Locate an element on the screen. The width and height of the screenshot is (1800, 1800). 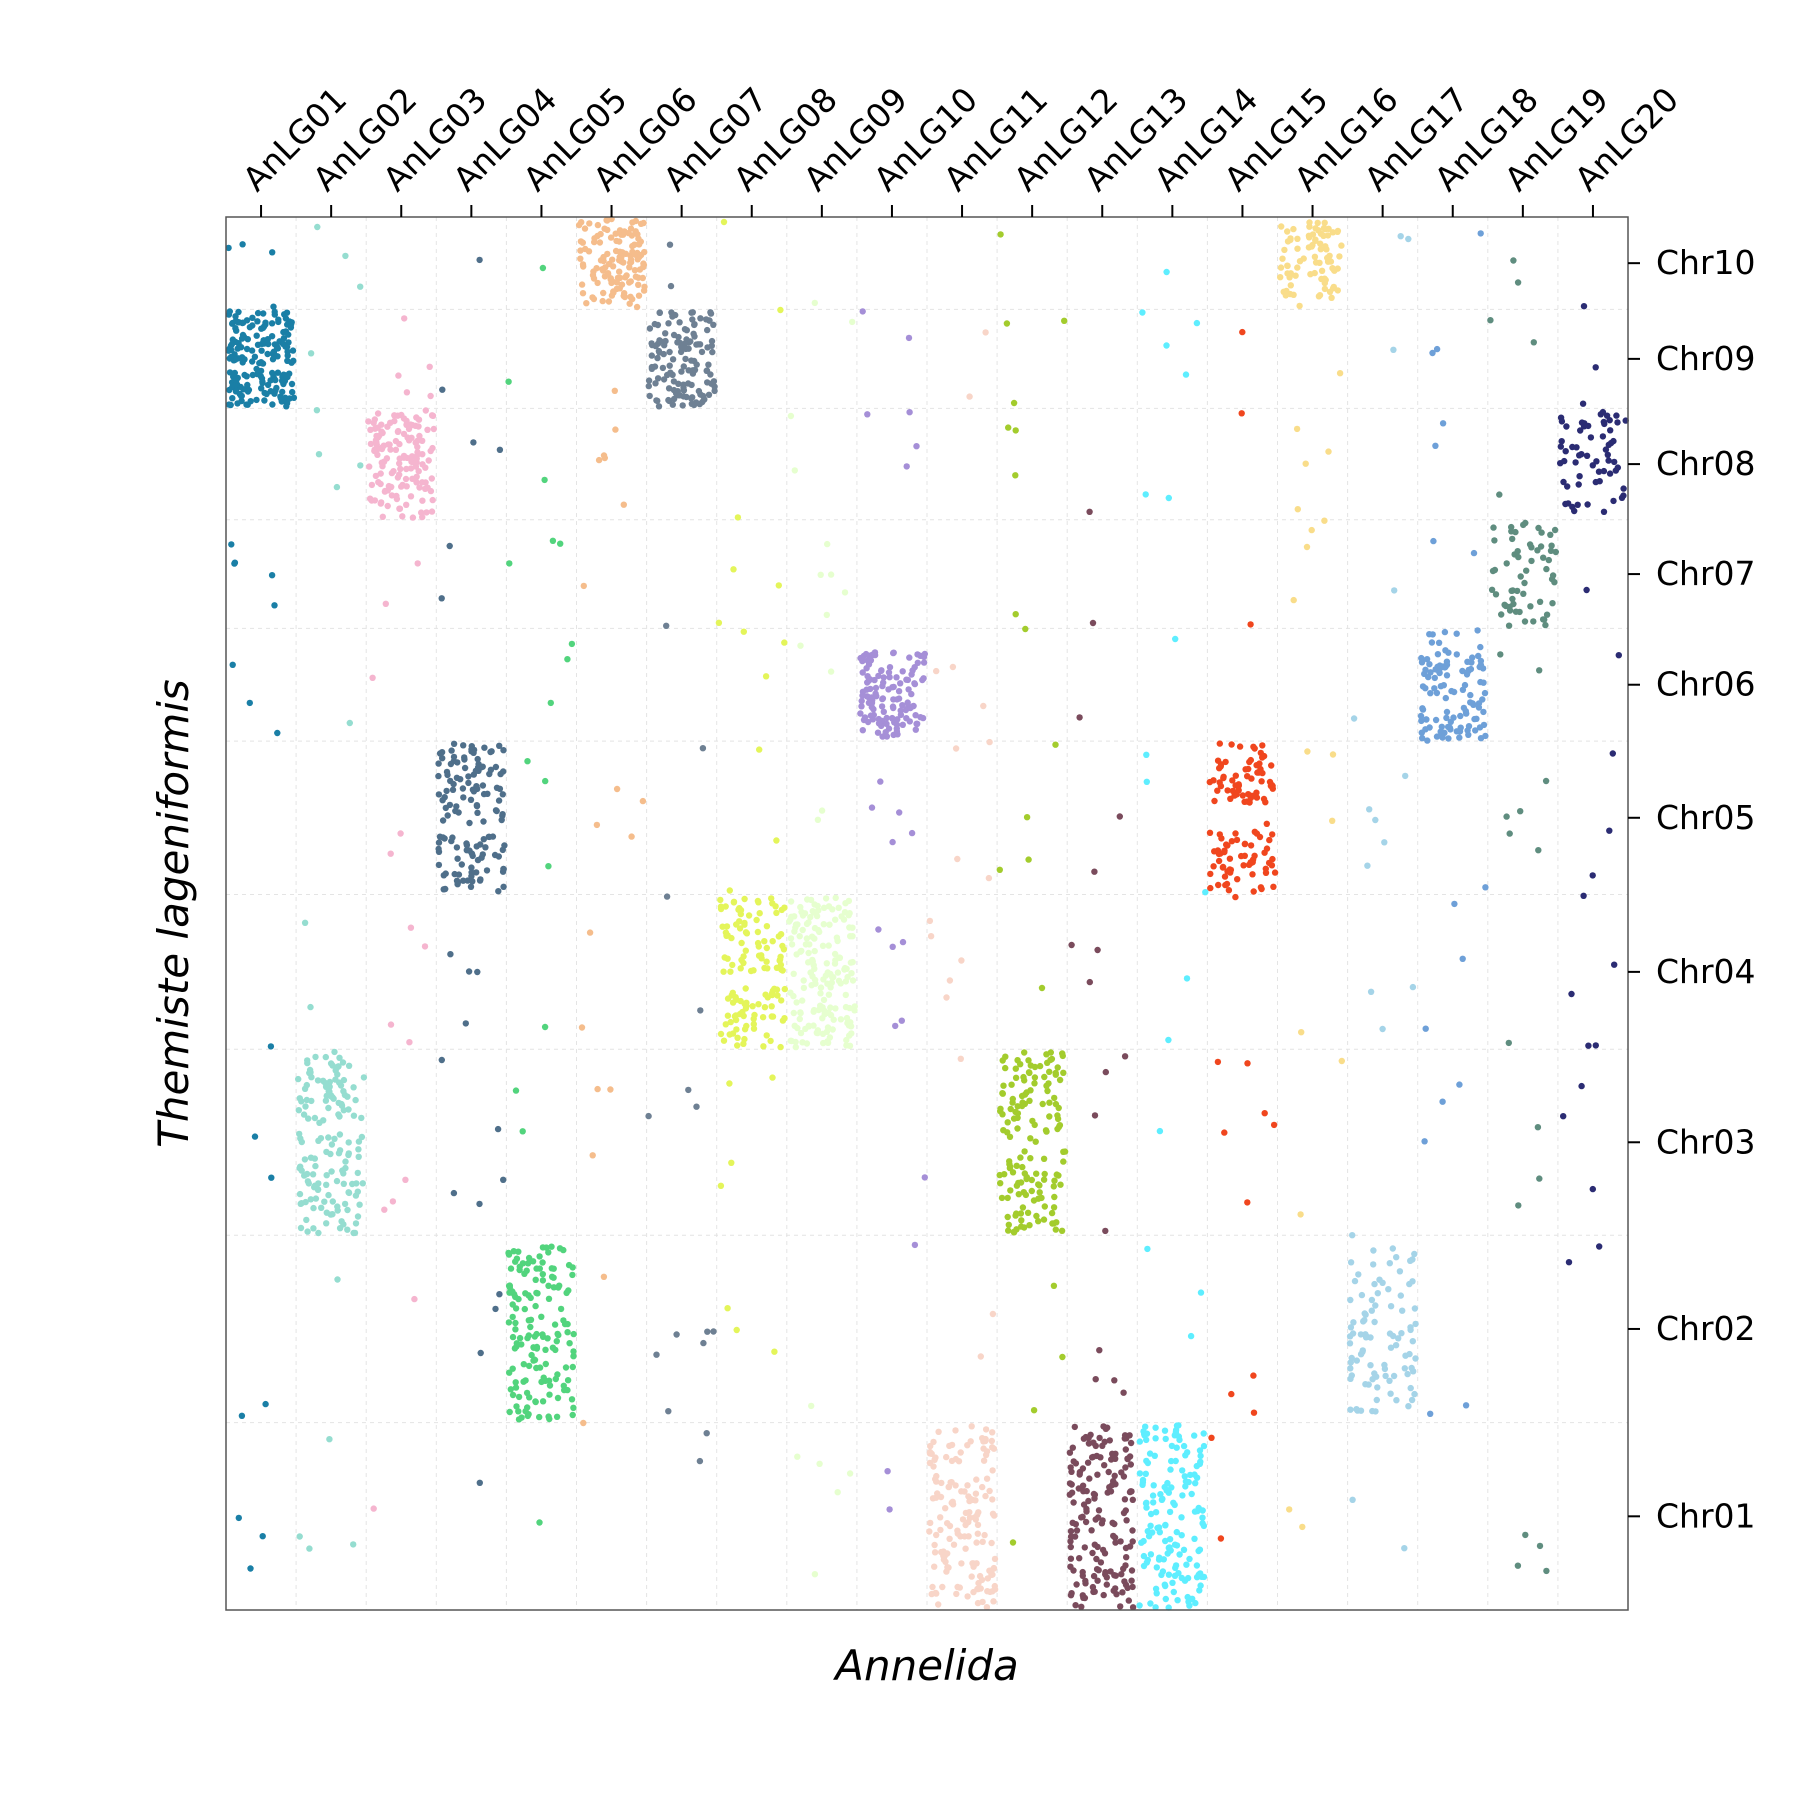
y-tick-label: Chr02 is located at coordinates (1706, 1328).